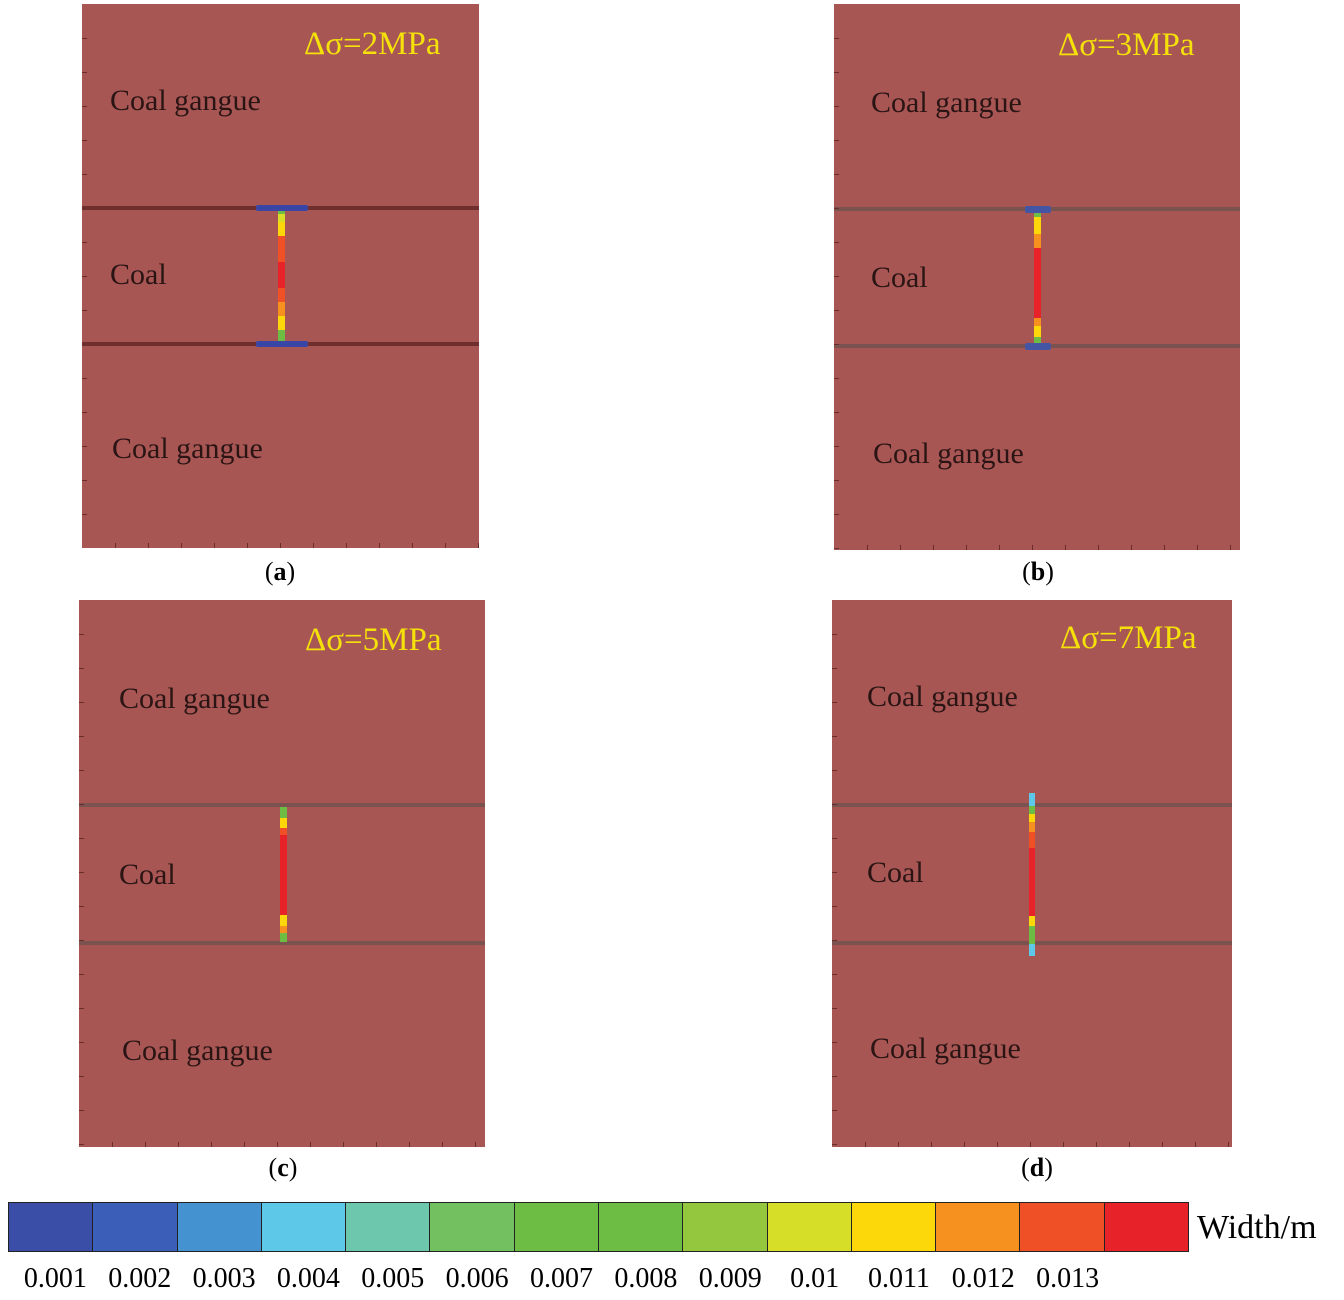  What do you see at coordinates (373, 640) in the screenshot?
I see `stress-difference-label: Δσ=5MPa` at bounding box center [373, 640].